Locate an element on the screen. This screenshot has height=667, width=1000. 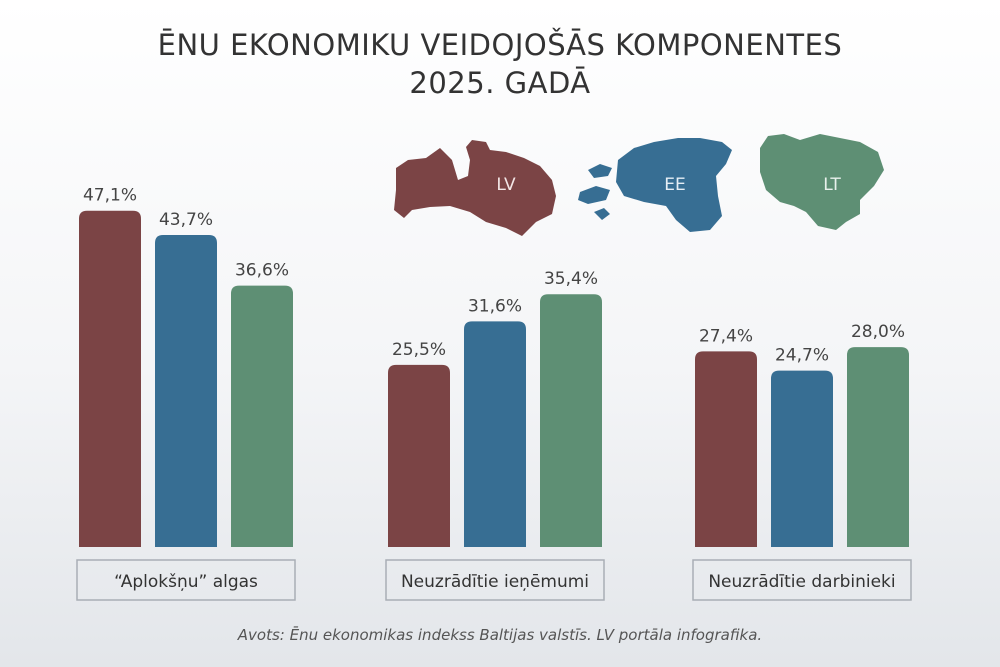
value-label-ee-2: 24,7% is located at coordinates (802, 356).